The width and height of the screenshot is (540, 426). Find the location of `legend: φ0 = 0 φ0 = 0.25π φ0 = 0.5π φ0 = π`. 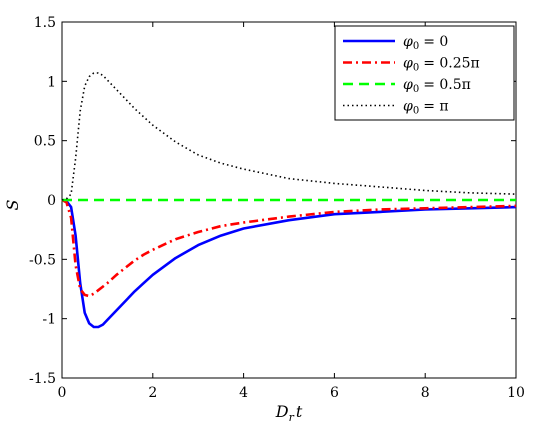

legend: φ0 = 0 φ0 = 0.25π φ0 = 0.5π φ0 = π is located at coordinates (424, 73).